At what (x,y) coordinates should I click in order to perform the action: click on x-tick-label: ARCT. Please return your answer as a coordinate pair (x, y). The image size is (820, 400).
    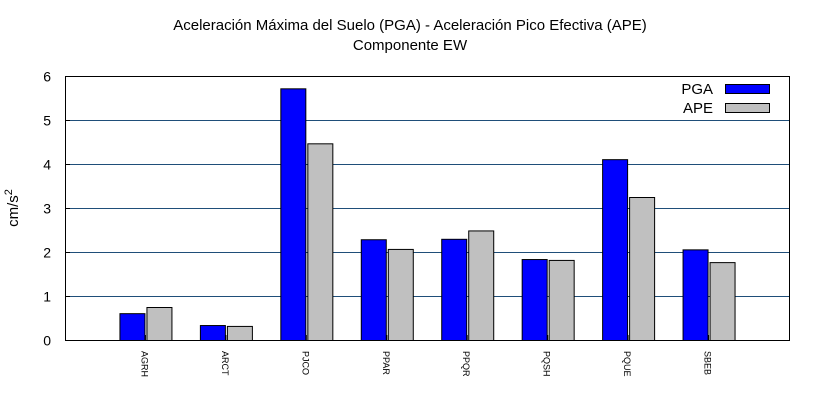
    Looking at the image, I should click on (225, 363).